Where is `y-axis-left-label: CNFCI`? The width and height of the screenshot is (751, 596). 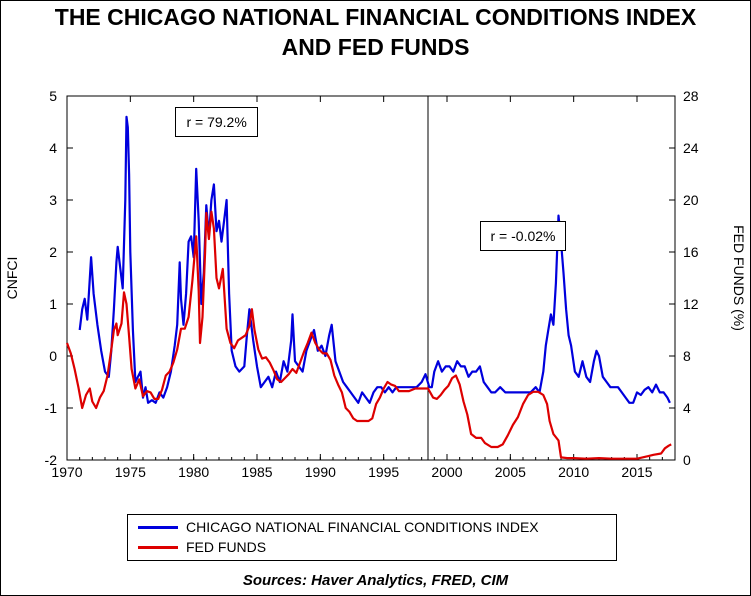
y-axis-left-label: CNFCI is located at coordinates (12, 278).